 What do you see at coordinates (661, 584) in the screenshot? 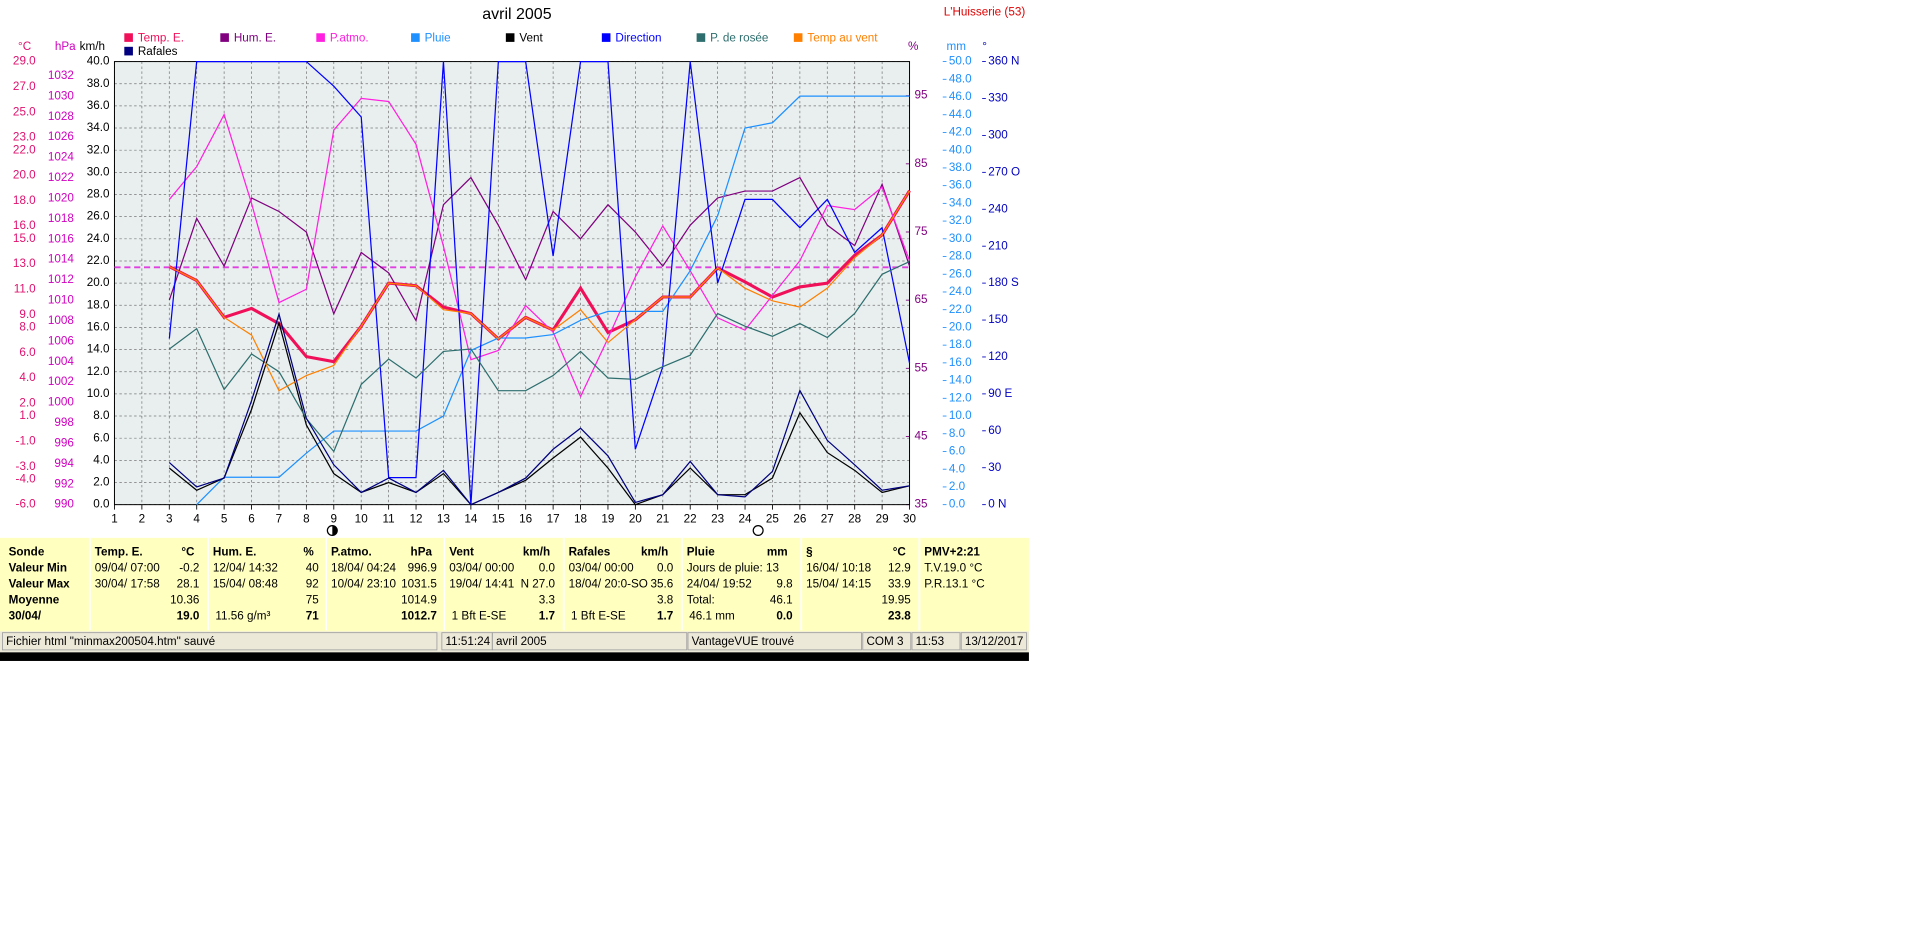
I see `cell-value: 35.6` at bounding box center [661, 584].